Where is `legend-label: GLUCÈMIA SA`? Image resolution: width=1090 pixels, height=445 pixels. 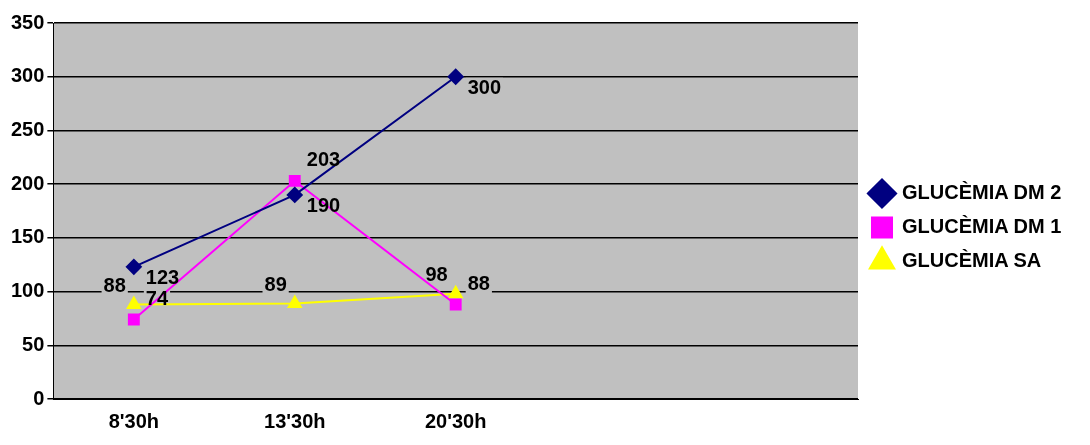 legend-label: GLUCÈMIA SA is located at coordinates (972, 260).